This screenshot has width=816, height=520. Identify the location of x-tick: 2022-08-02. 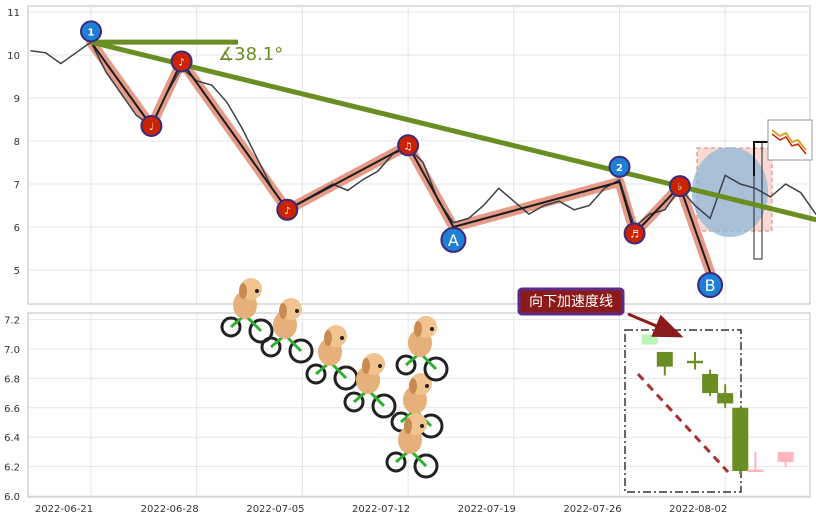
(698, 509).